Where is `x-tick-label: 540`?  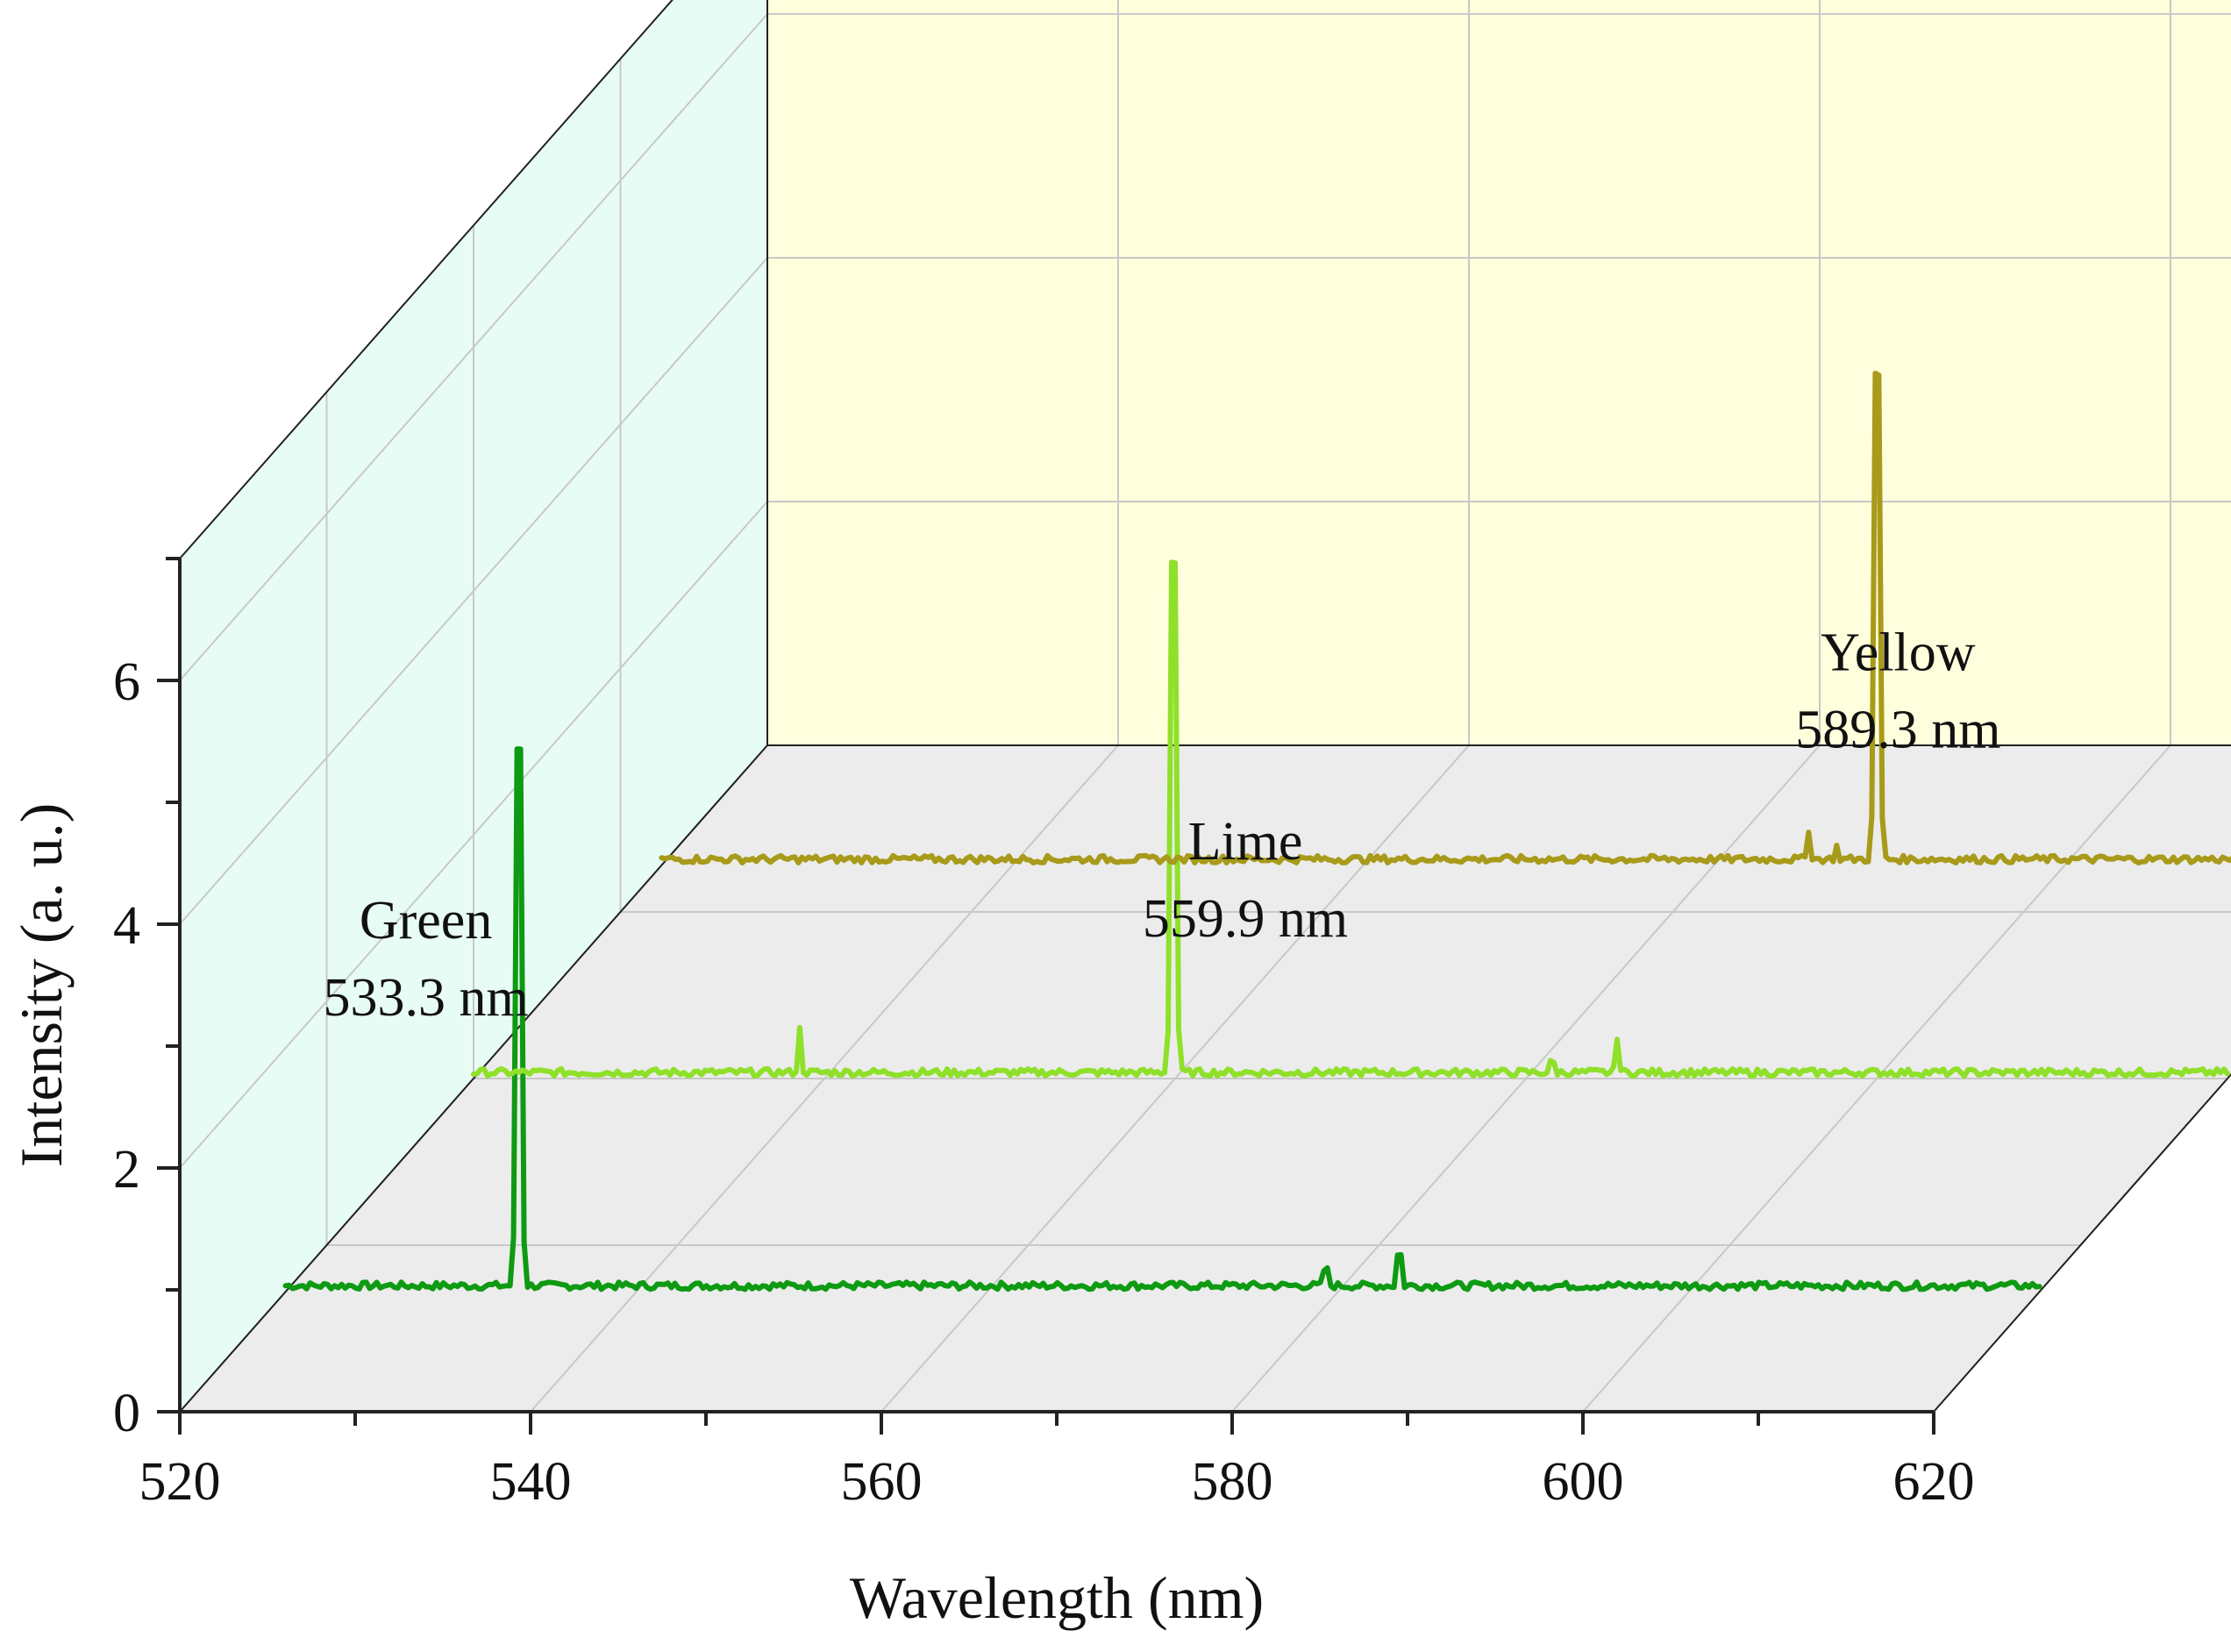 x-tick-label: 540 is located at coordinates (531, 1482).